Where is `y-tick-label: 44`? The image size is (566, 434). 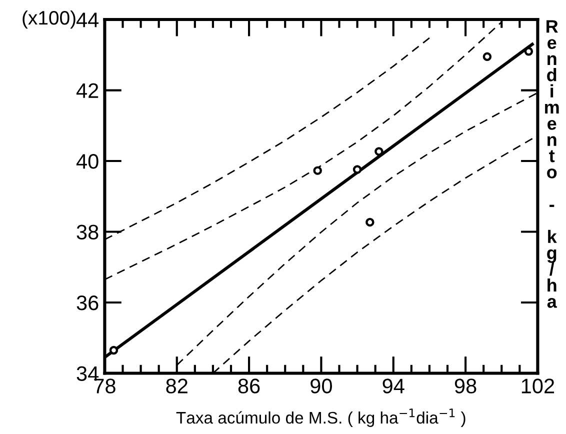
y-tick-label: 44 is located at coordinates (87, 20).